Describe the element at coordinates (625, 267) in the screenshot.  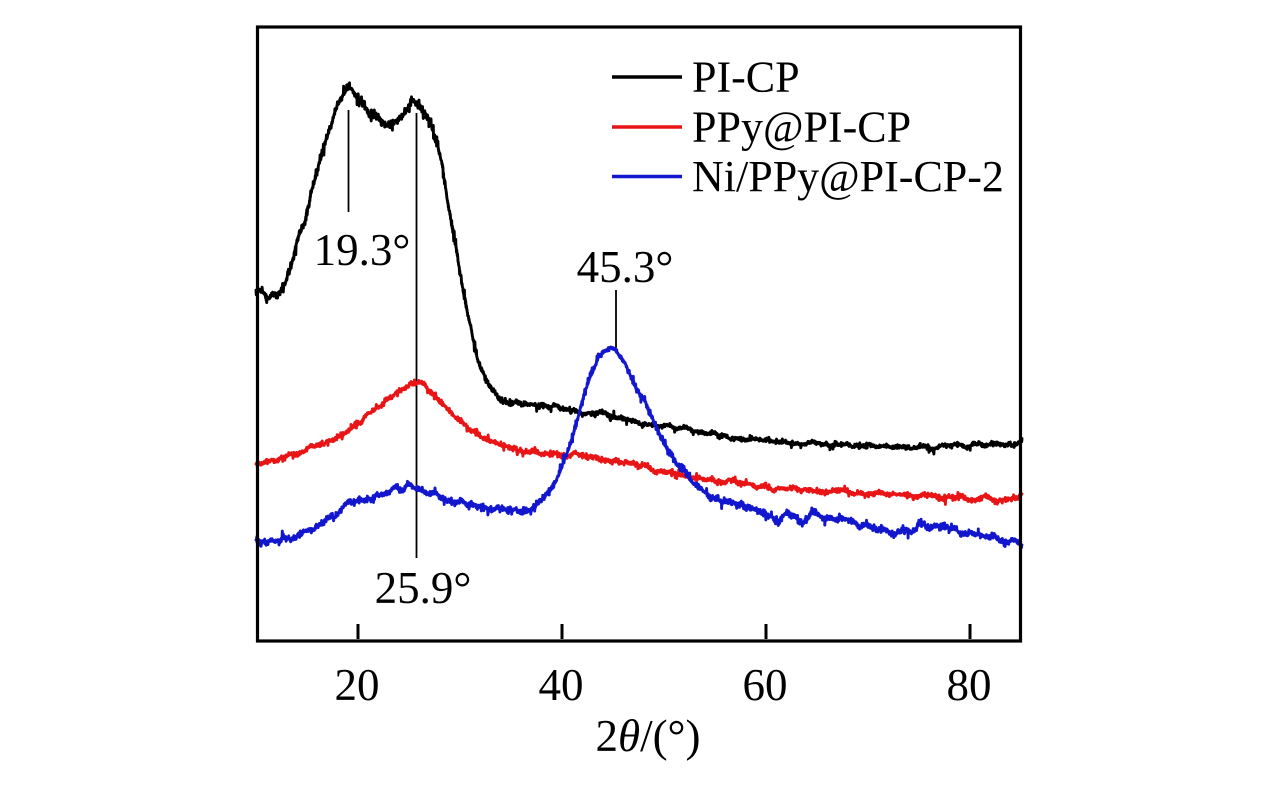
I see `svg-text: 45.3°` at that location.